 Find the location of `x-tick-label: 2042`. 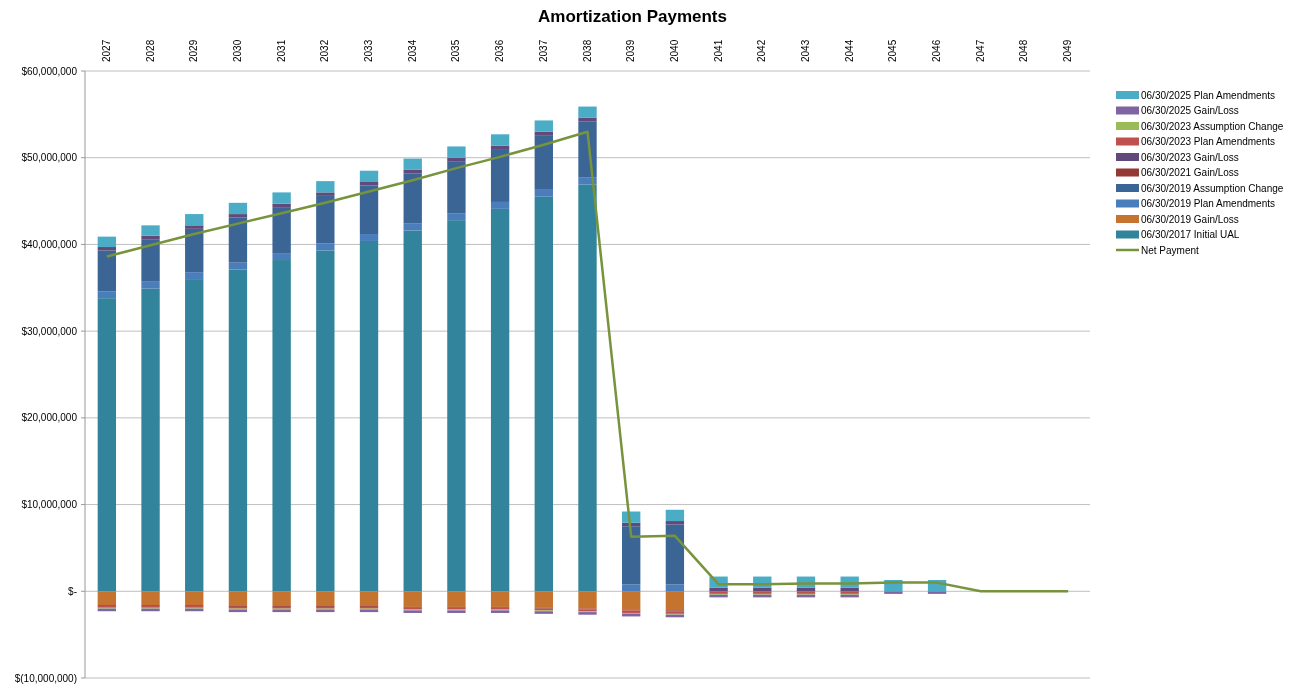

x-tick-label: 2042 is located at coordinates (762, 50).